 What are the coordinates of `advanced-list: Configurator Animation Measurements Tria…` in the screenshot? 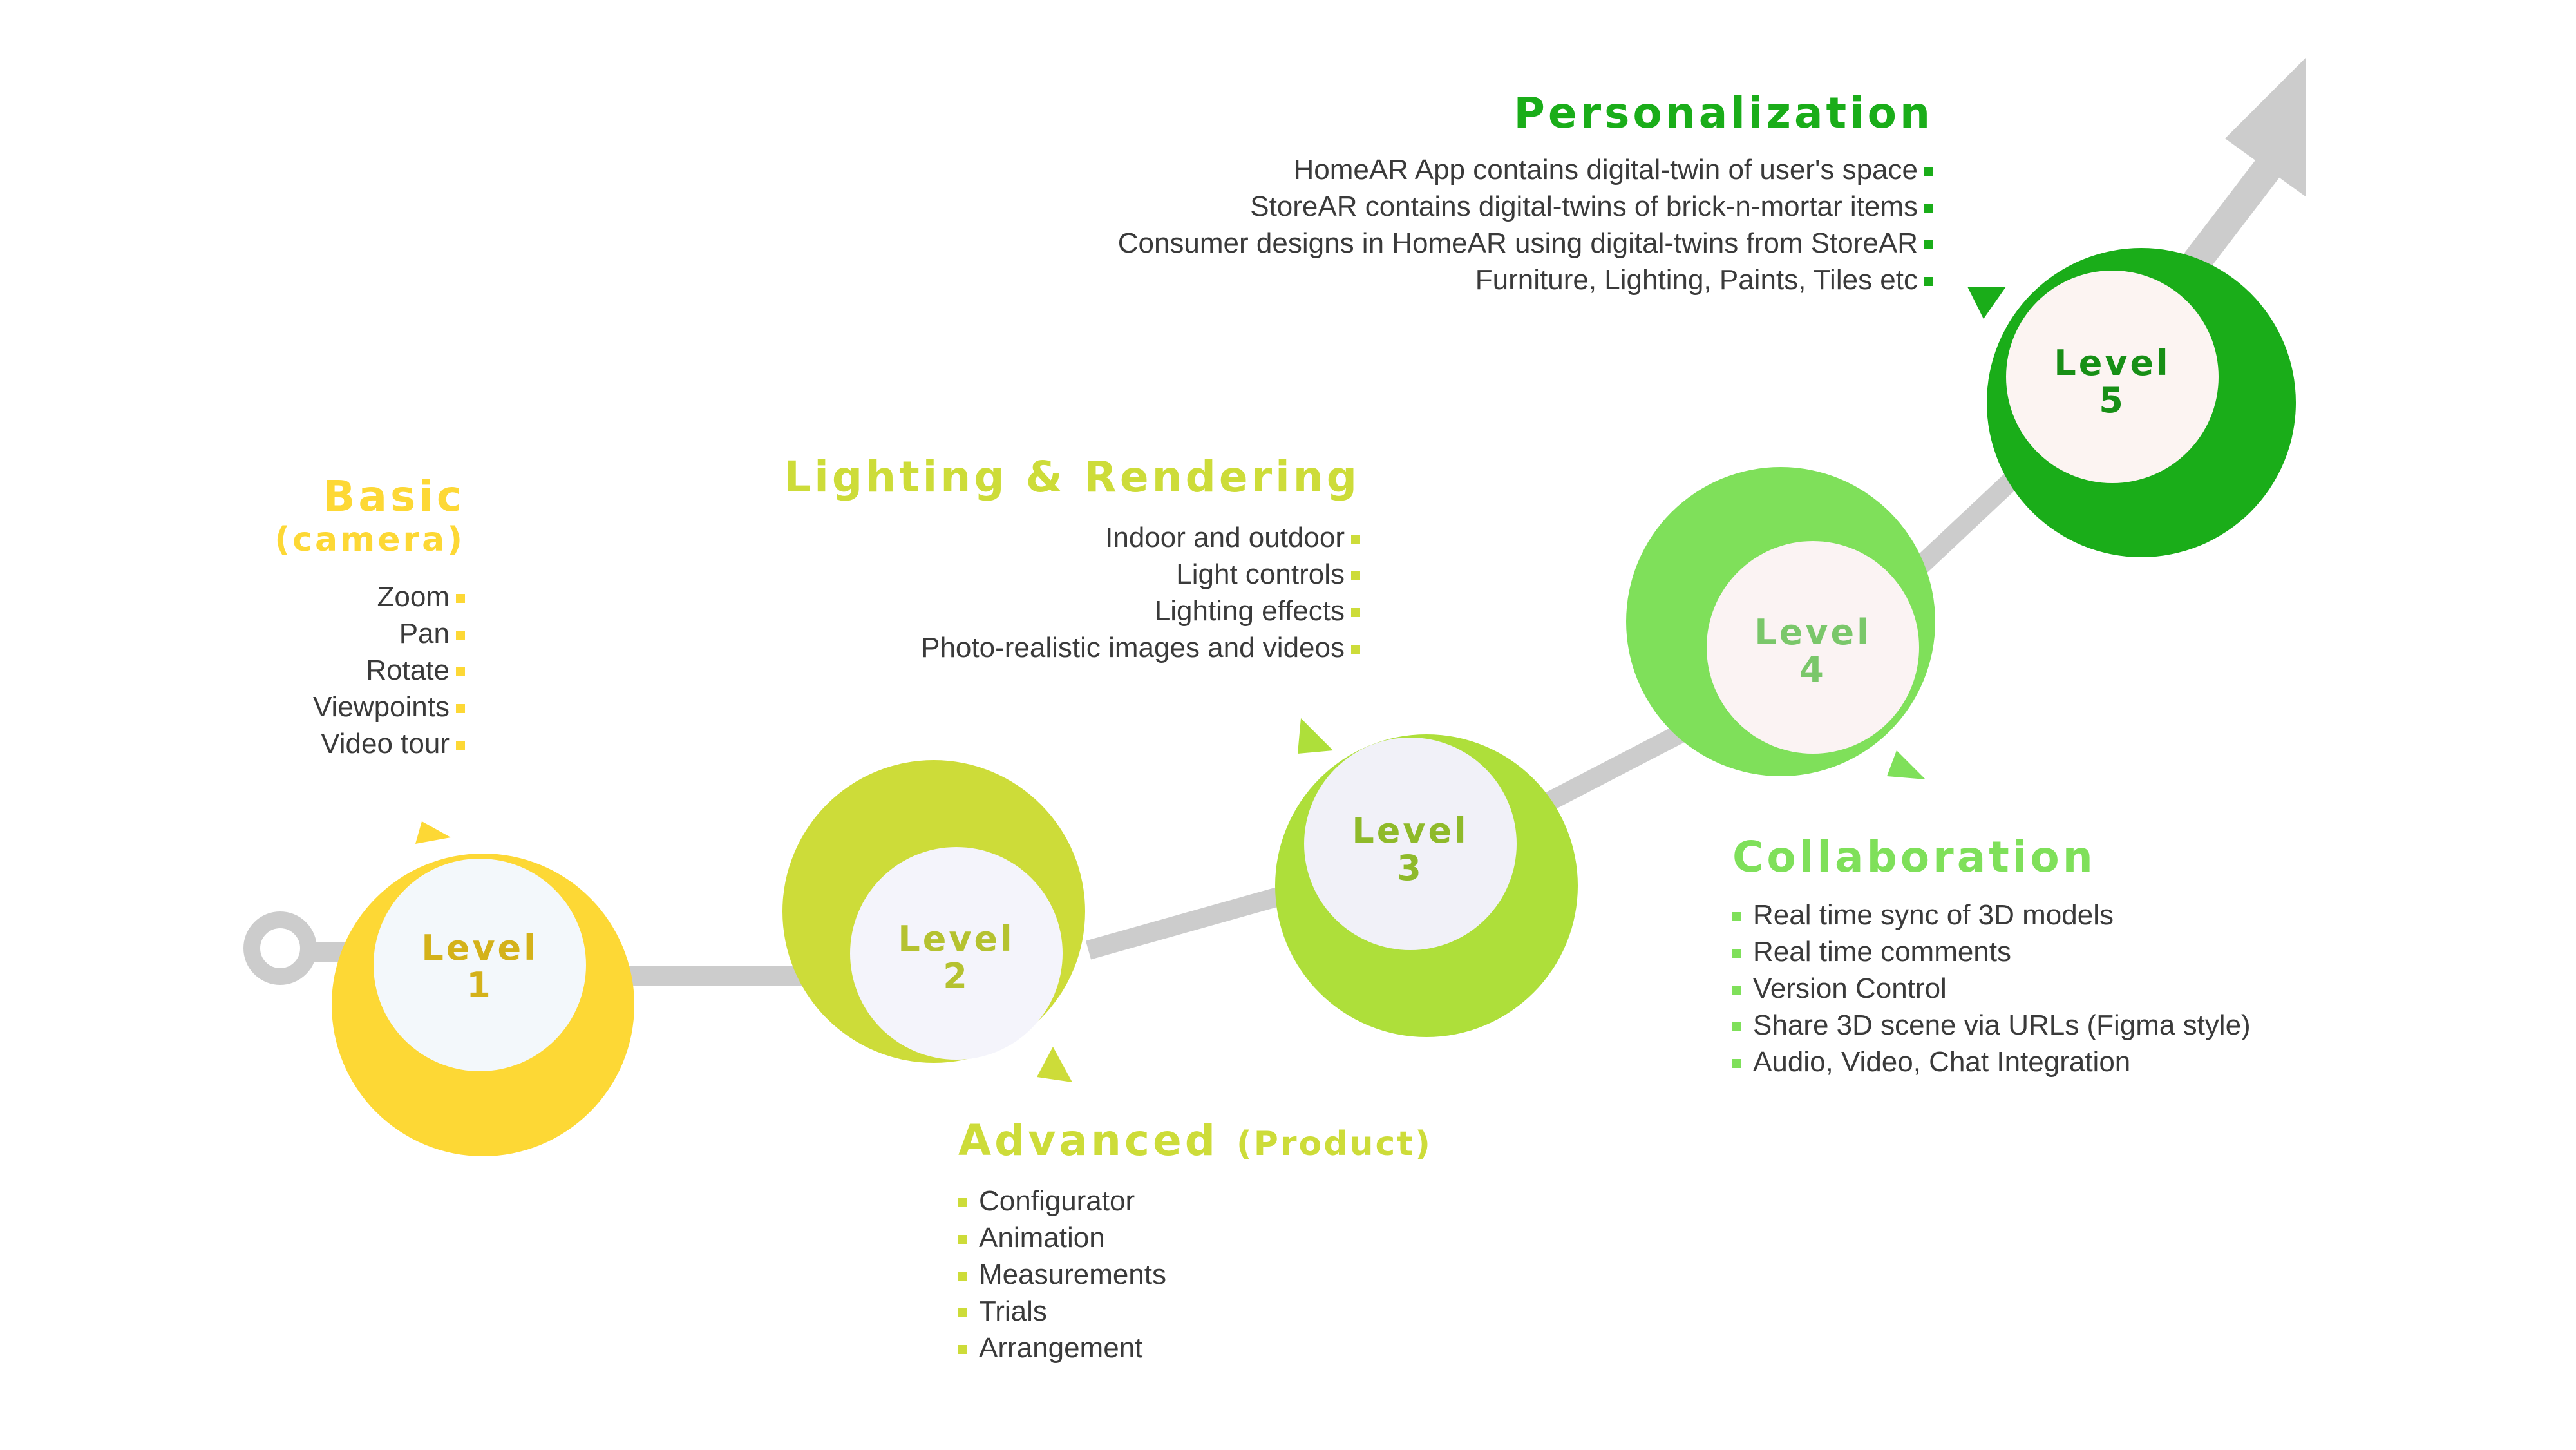 It's located at (1195, 1274).